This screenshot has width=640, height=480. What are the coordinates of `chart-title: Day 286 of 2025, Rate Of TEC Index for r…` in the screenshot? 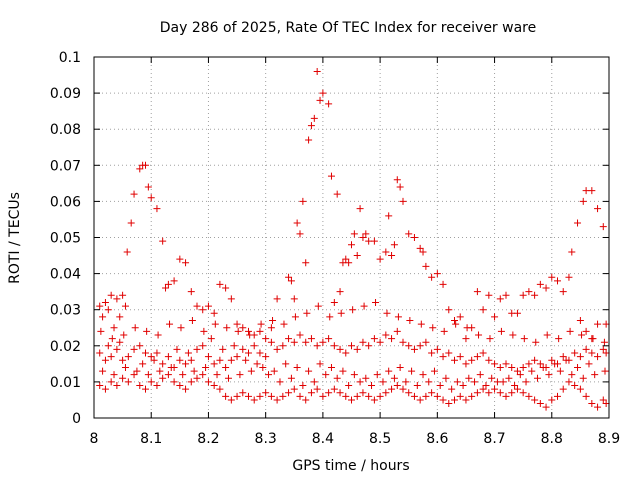 It's located at (348, 28).